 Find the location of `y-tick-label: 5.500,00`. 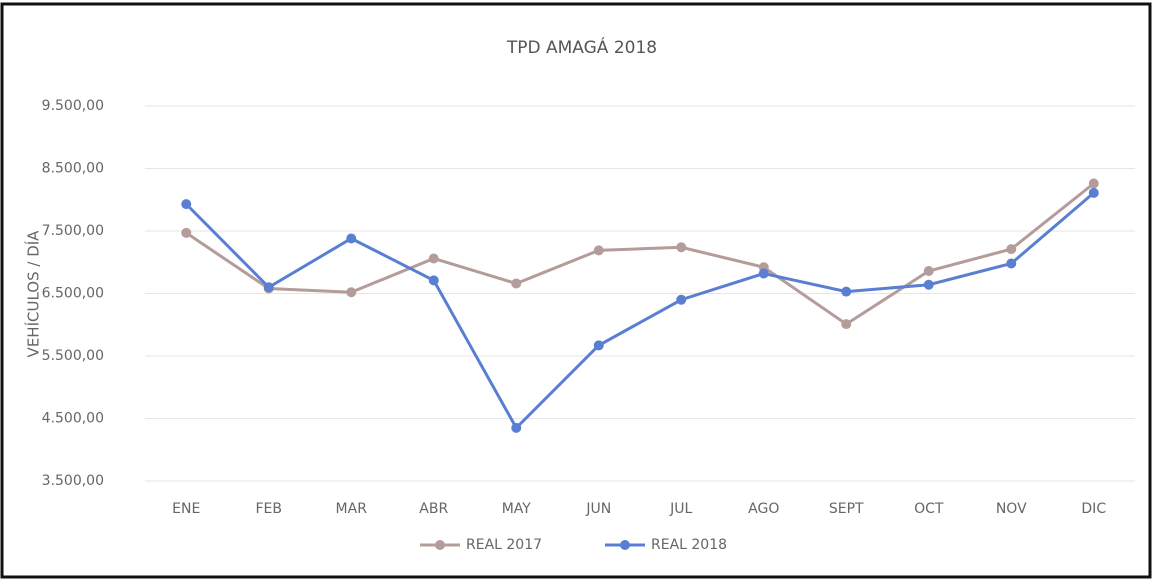

y-tick-label: 5.500,00 is located at coordinates (73, 356).